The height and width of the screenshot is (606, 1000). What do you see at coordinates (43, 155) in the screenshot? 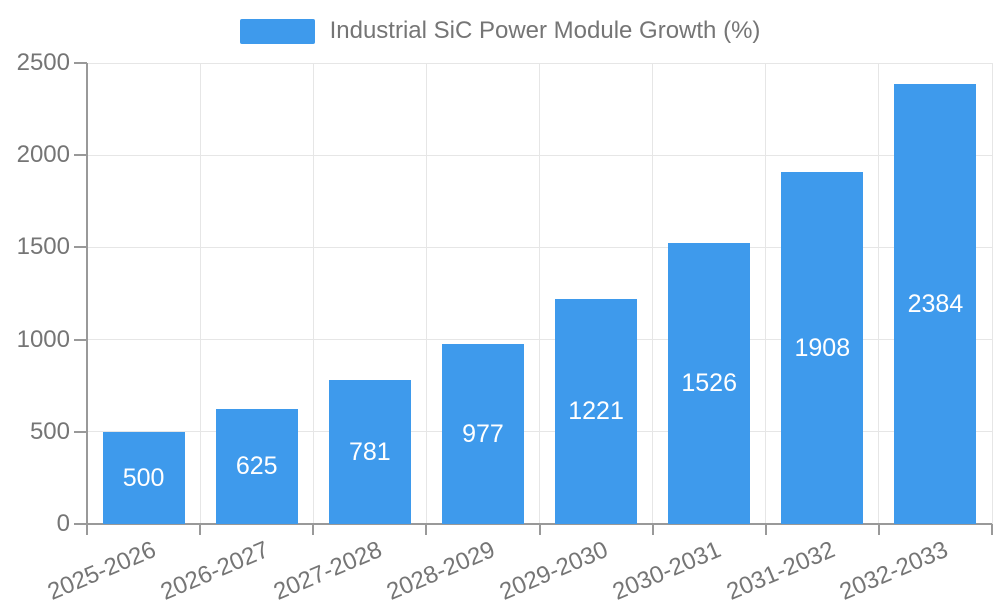
I see `y-axis-tick-label: 2000` at bounding box center [43, 155].